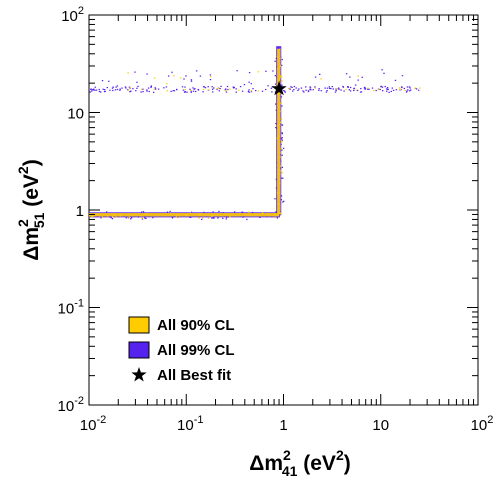 This screenshot has height=482, width=496. Describe the element at coordinates (266, 463) in the screenshot. I see `x-axis-title-base: Δm` at that location.